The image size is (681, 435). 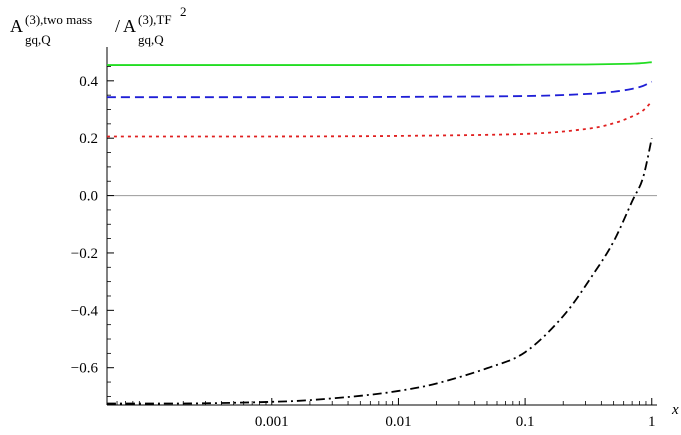 What do you see at coordinates (85, 369) in the screenshot?
I see `y-tick-label: −0.6` at bounding box center [85, 369].